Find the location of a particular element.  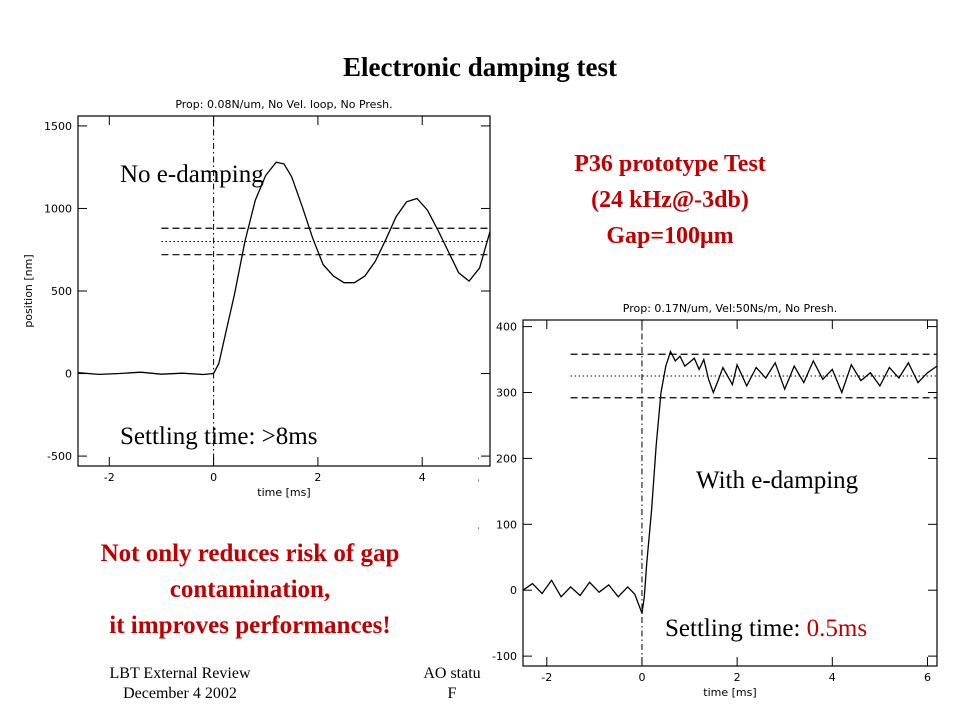

chart2-annotation-label: With e-damping is located at coordinates (777, 480).